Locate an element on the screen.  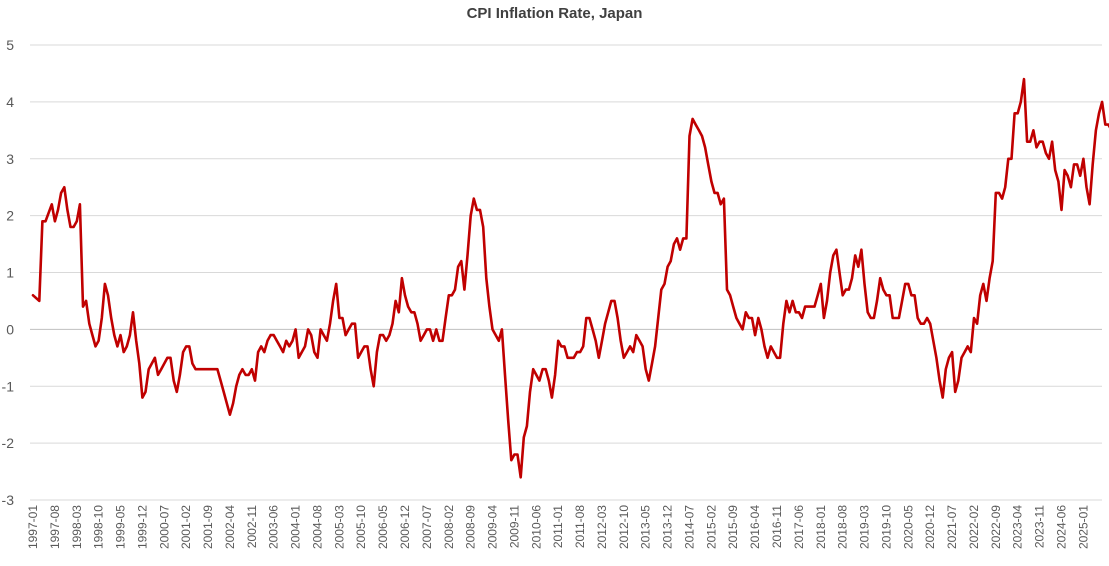
x-tick-label: 2024-06 is located at coordinates (1061, 527).